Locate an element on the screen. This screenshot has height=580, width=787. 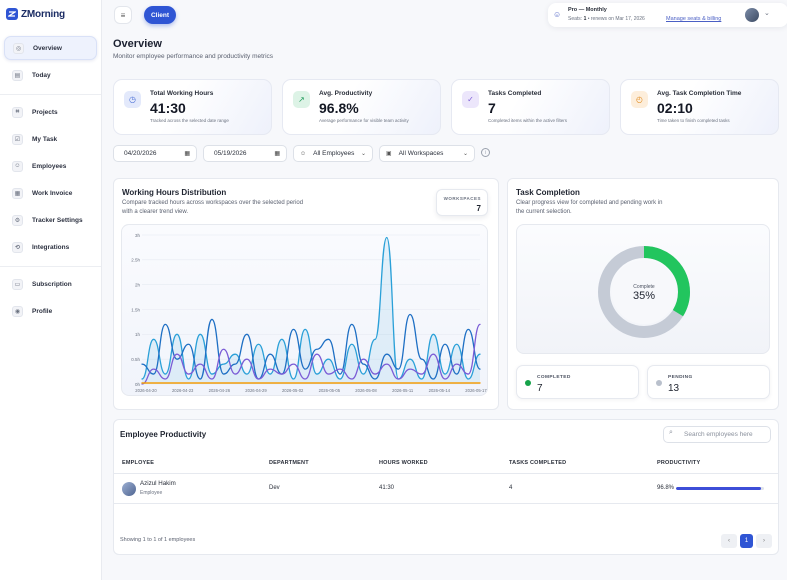
client-button: Client is located at coordinates (160, 15).